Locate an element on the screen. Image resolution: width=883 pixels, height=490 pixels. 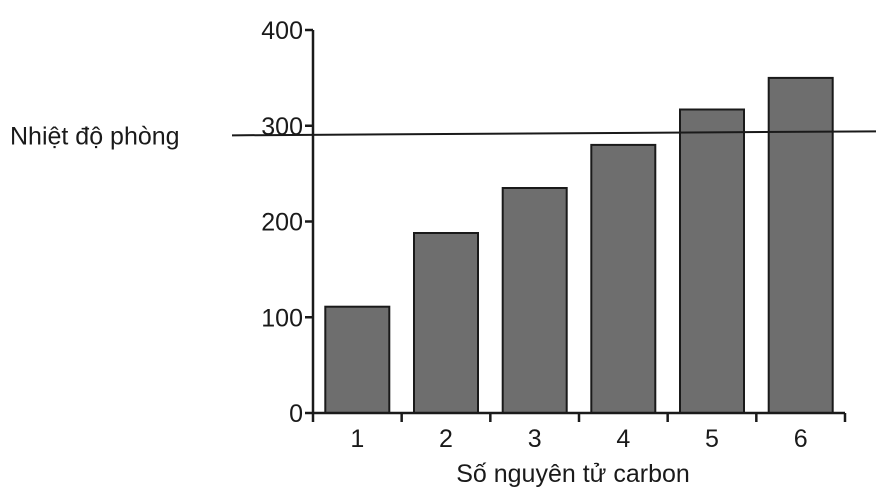
y-axis: 0 100 200 300 400 is located at coordinates (288, 222).